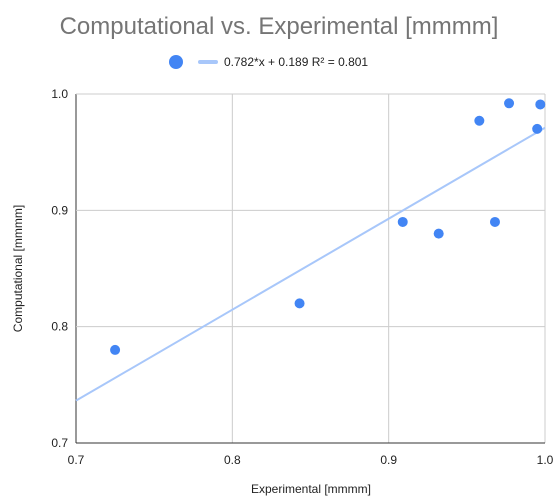 The image size is (558, 498). I want to click on legend-series-marker, so click(176, 62).